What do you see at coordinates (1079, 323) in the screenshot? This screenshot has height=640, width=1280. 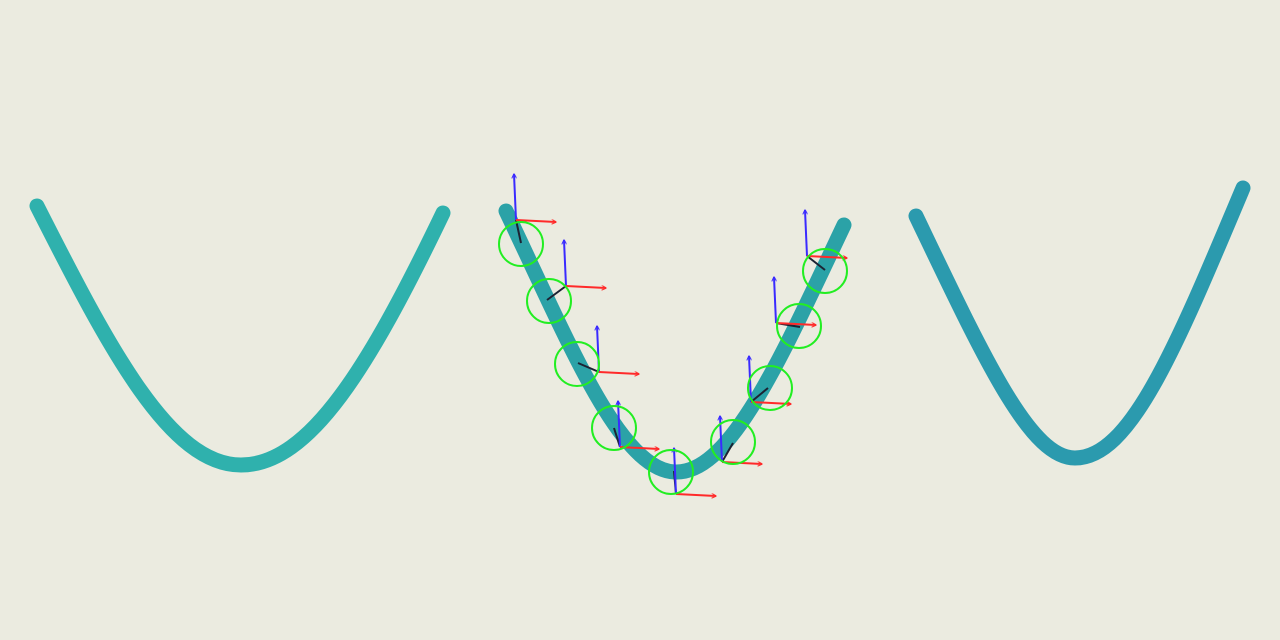 I see `curve-right` at bounding box center [1079, 323].